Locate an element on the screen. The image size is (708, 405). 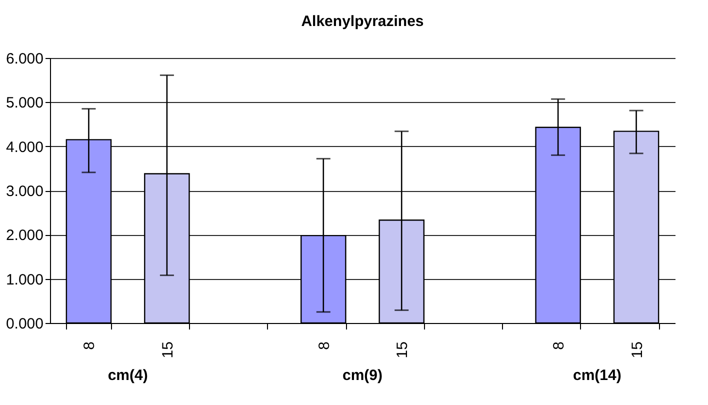
text: cm(4) is located at coordinates (128, 375).